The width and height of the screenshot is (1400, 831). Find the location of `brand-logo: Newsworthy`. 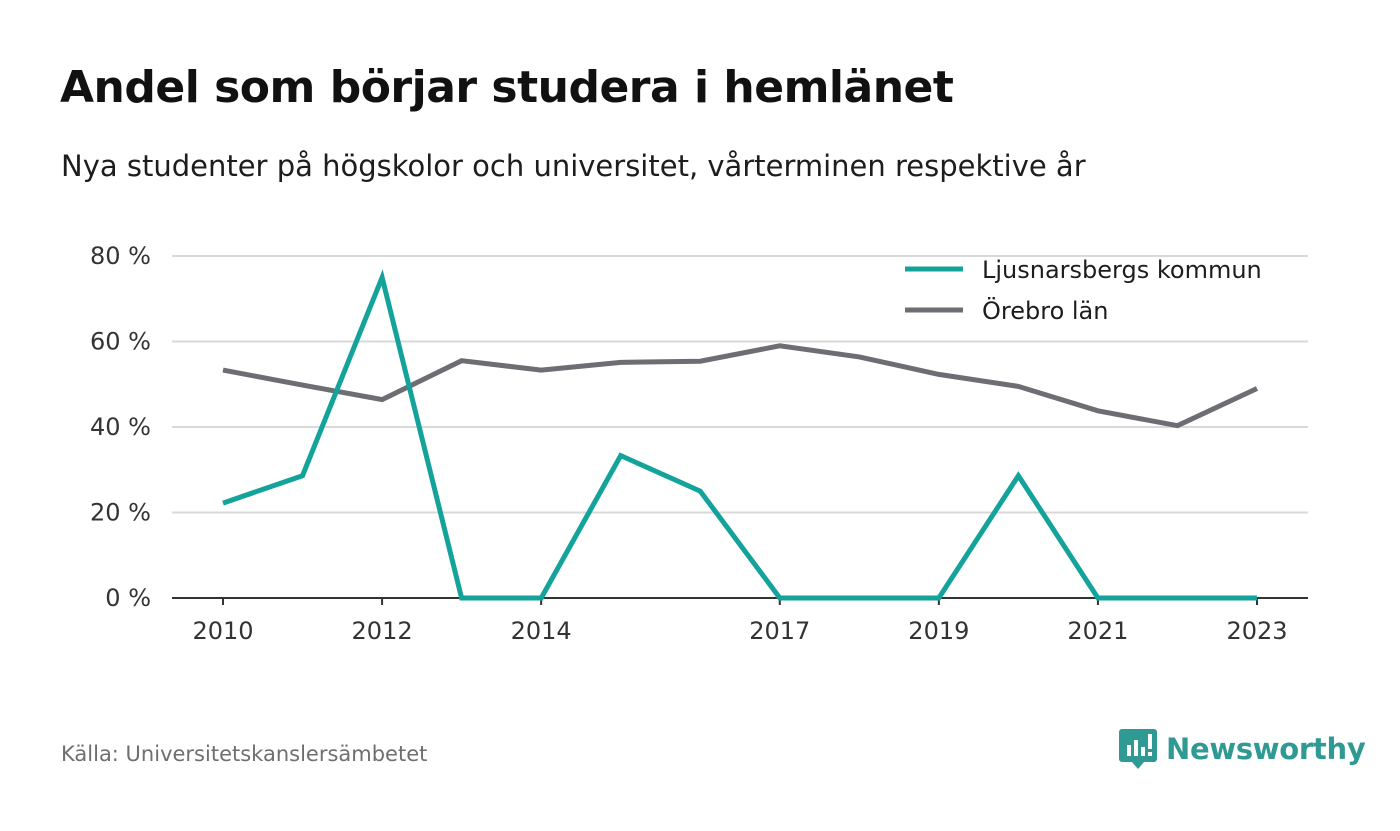

brand-logo: Newsworthy is located at coordinates (1242, 749).